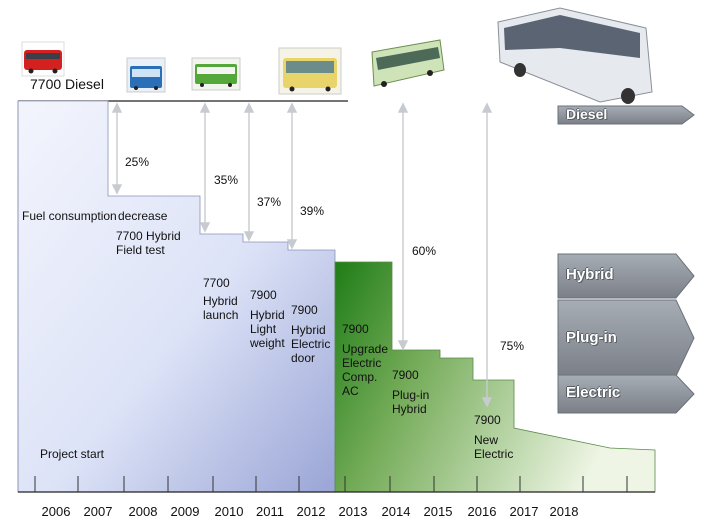  Describe the element at coordinates (353, 511) in the screenshot. I see `year-2013: 2013` at that location.